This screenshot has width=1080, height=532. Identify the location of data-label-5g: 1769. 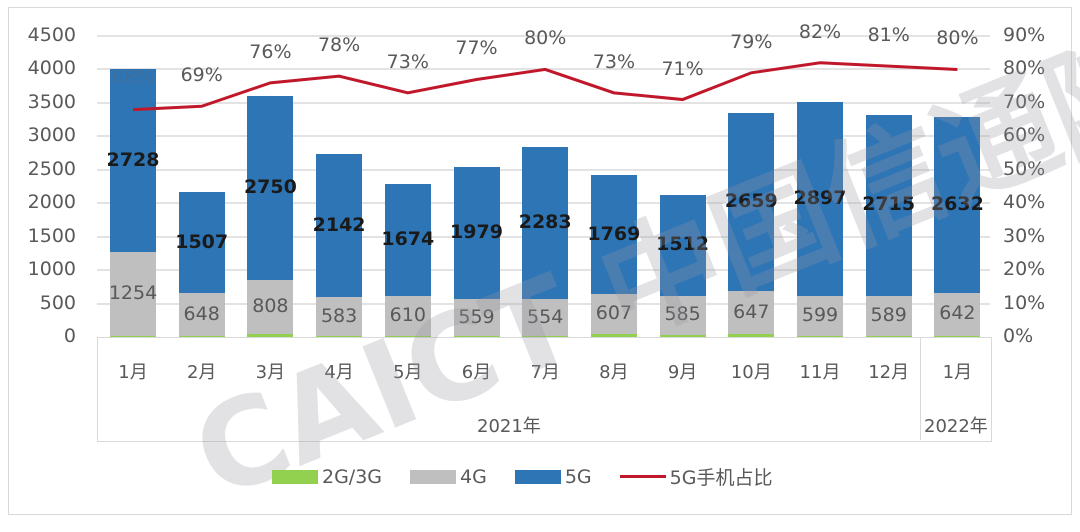
(614, 233).